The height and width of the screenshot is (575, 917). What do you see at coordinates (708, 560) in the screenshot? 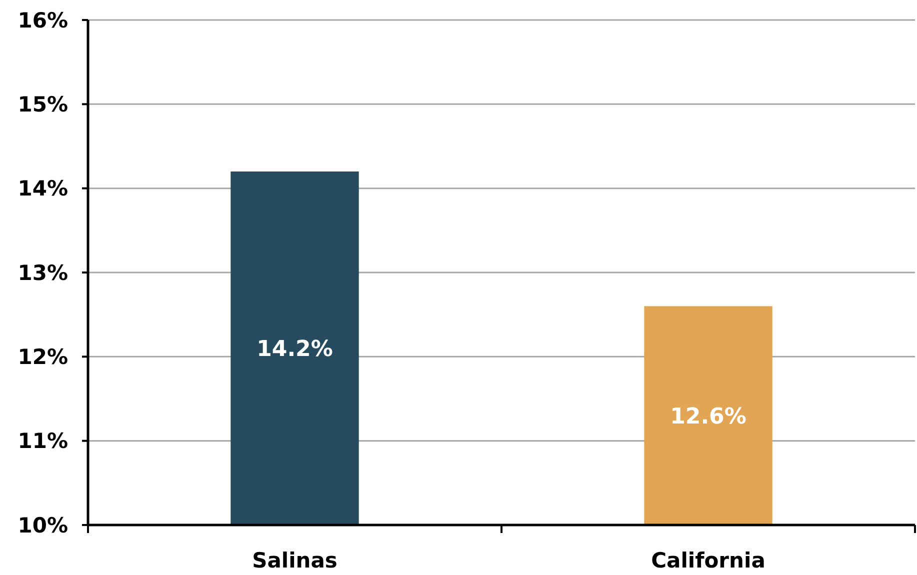
I see `x-tick-label: California` at bounding box center [708, 560].